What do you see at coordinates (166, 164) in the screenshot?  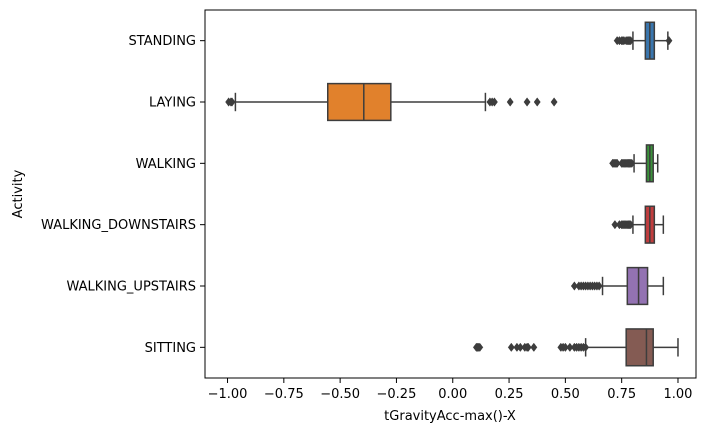 I see `y-category-label: WALKING` at bounding box center [166, 164].